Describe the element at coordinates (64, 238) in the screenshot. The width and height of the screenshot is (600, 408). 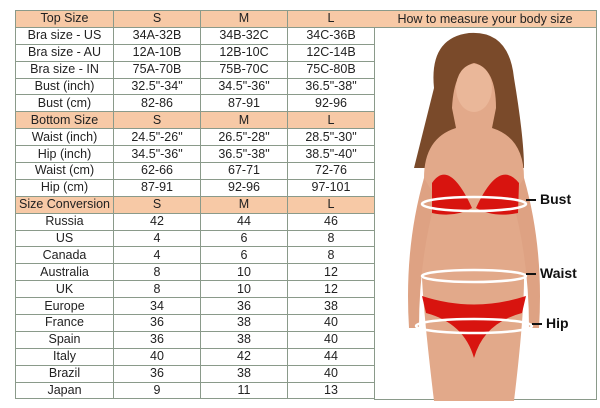
I see `row-label-cell: US` at that location.